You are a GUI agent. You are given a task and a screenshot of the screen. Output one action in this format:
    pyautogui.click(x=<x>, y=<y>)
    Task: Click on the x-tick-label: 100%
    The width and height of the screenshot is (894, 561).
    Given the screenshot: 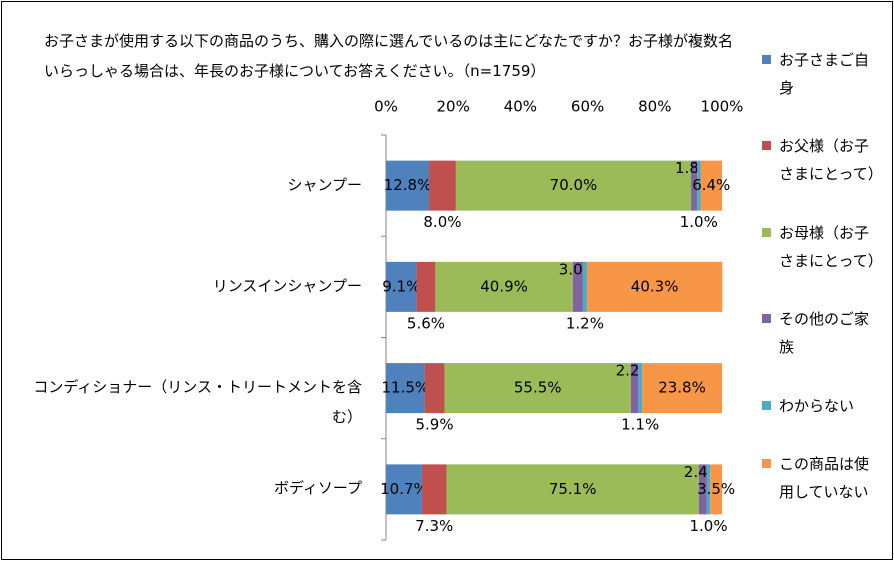 What is the action you would take?
    pyautogui.click(x=722, y=107)
    